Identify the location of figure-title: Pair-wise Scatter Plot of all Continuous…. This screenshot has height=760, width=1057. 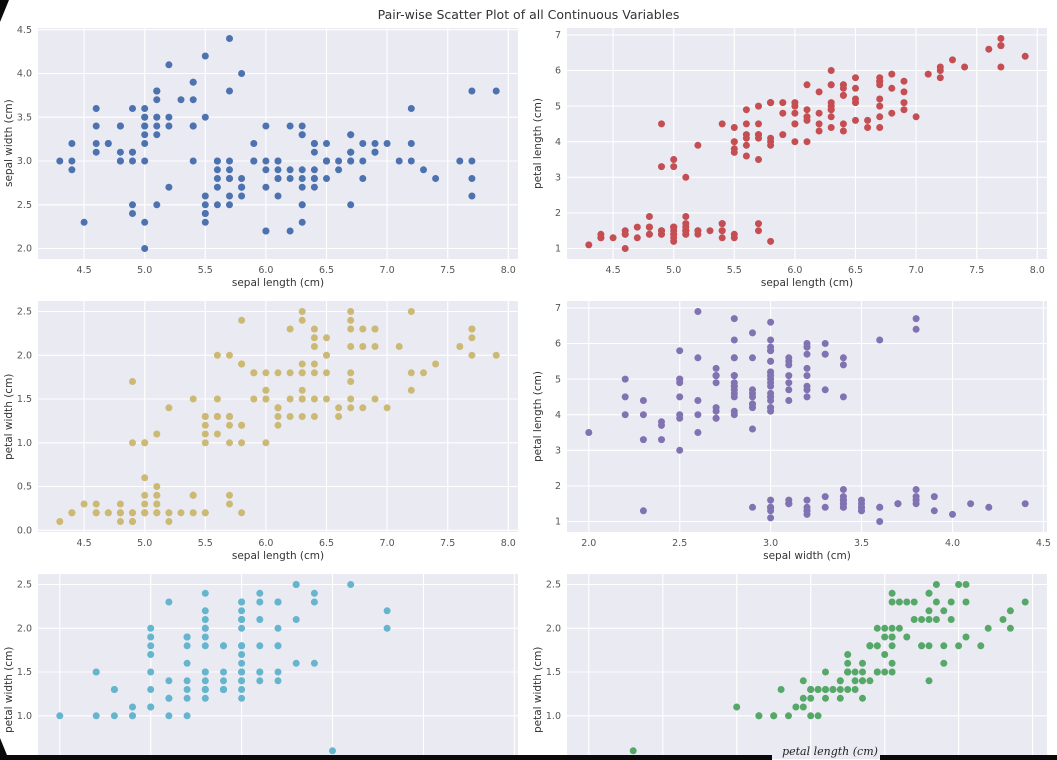
(528, 14).